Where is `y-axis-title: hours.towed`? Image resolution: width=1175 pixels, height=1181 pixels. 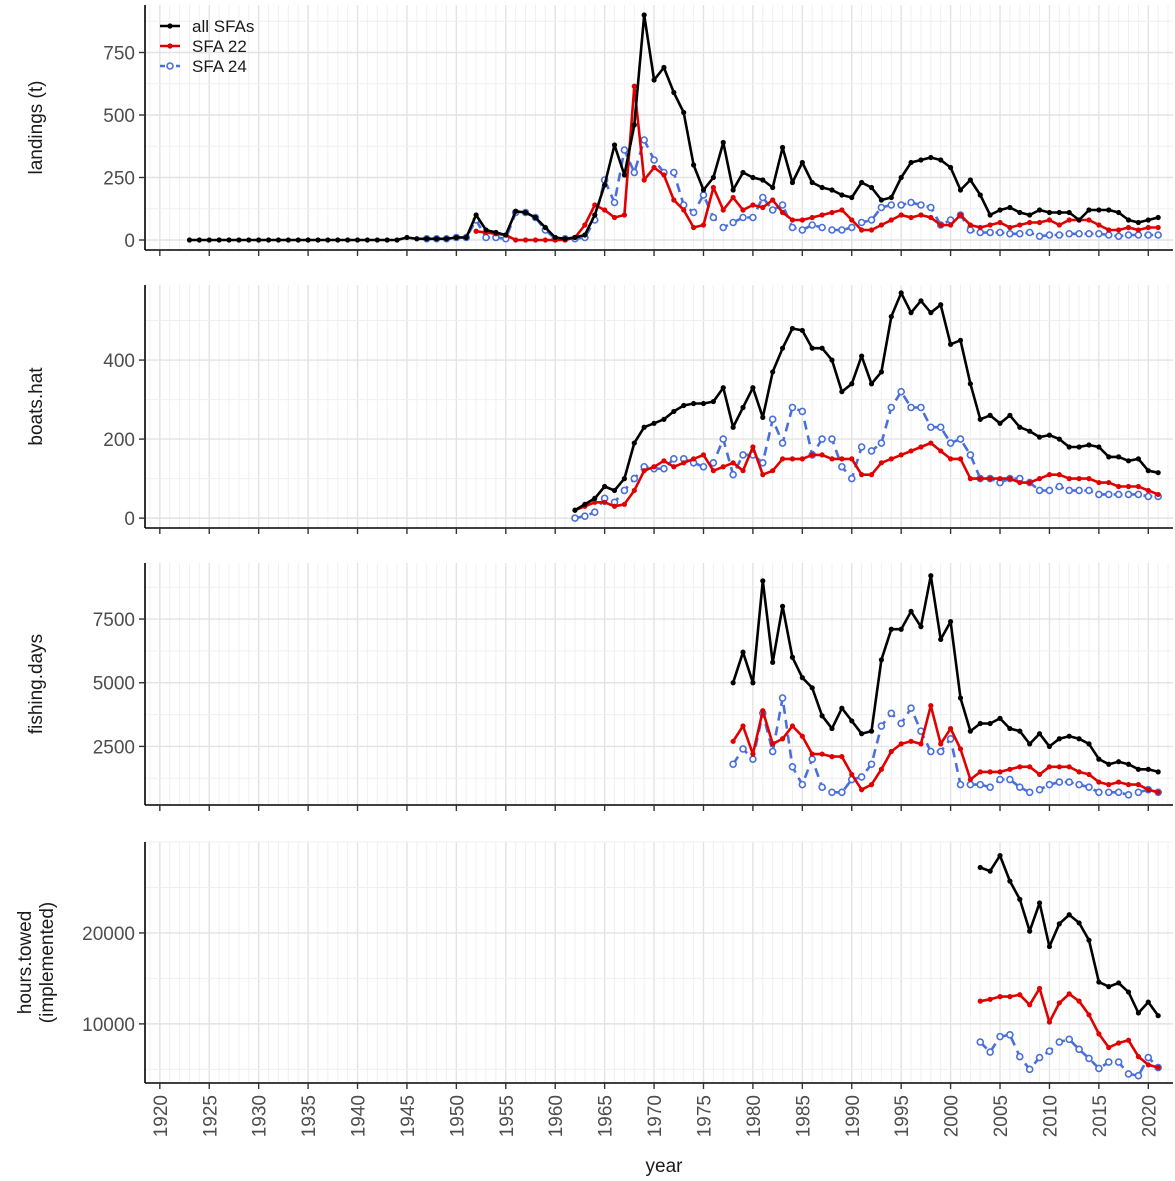
y-axis-title: hours.towed is located at coordinates (25, 963).